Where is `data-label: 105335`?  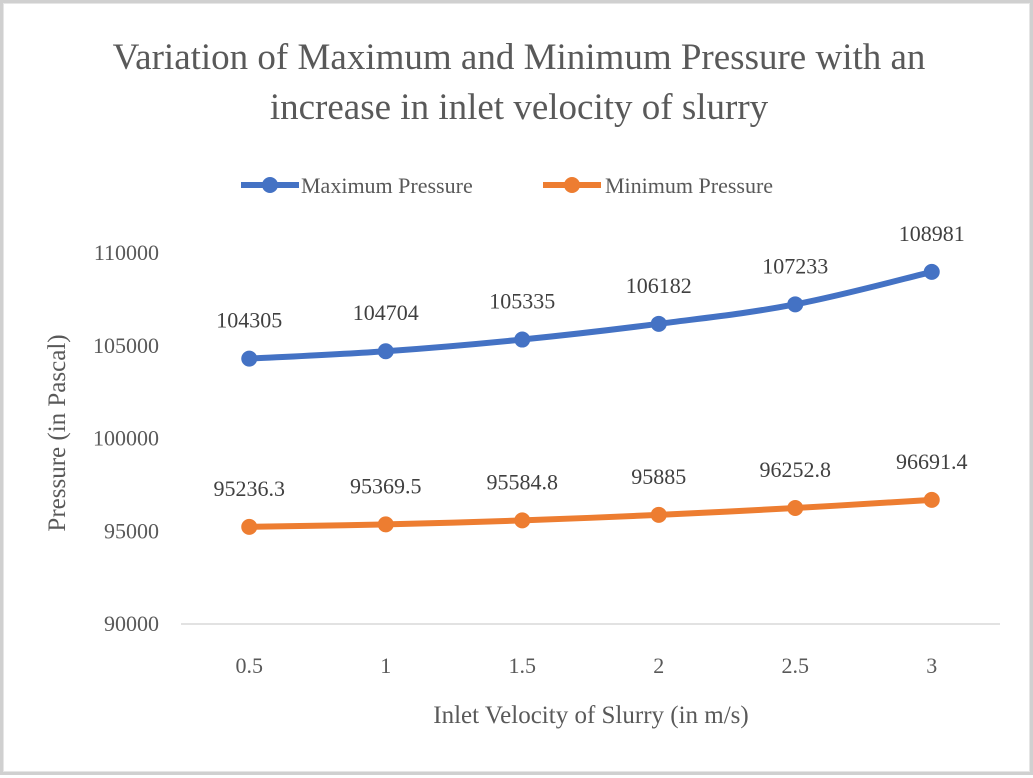 data-label: 105335 is located at coordinates (522, 301).